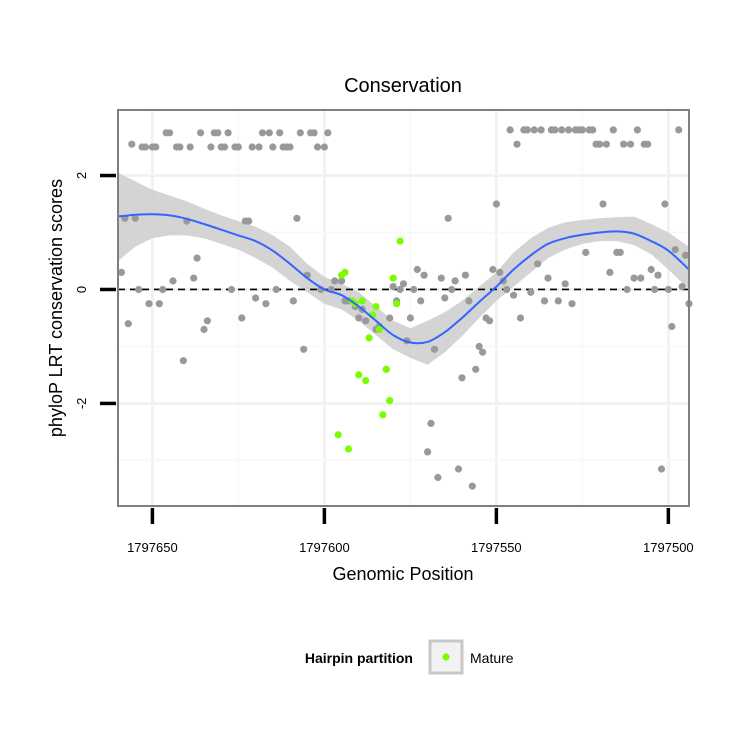  I want to click on y-tick-label: -2, so click(81, 404).